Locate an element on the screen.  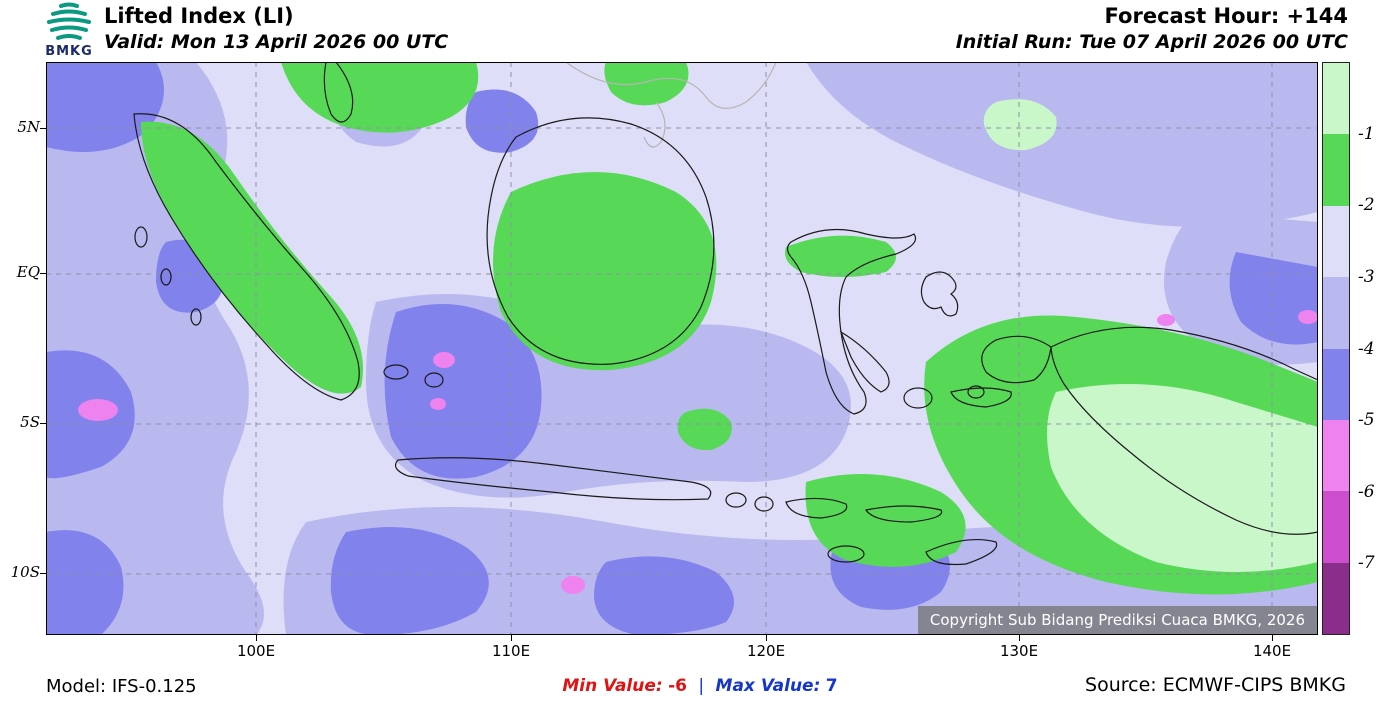
colorbar-tick-label: -6 is located at coordinates (1366, 492).